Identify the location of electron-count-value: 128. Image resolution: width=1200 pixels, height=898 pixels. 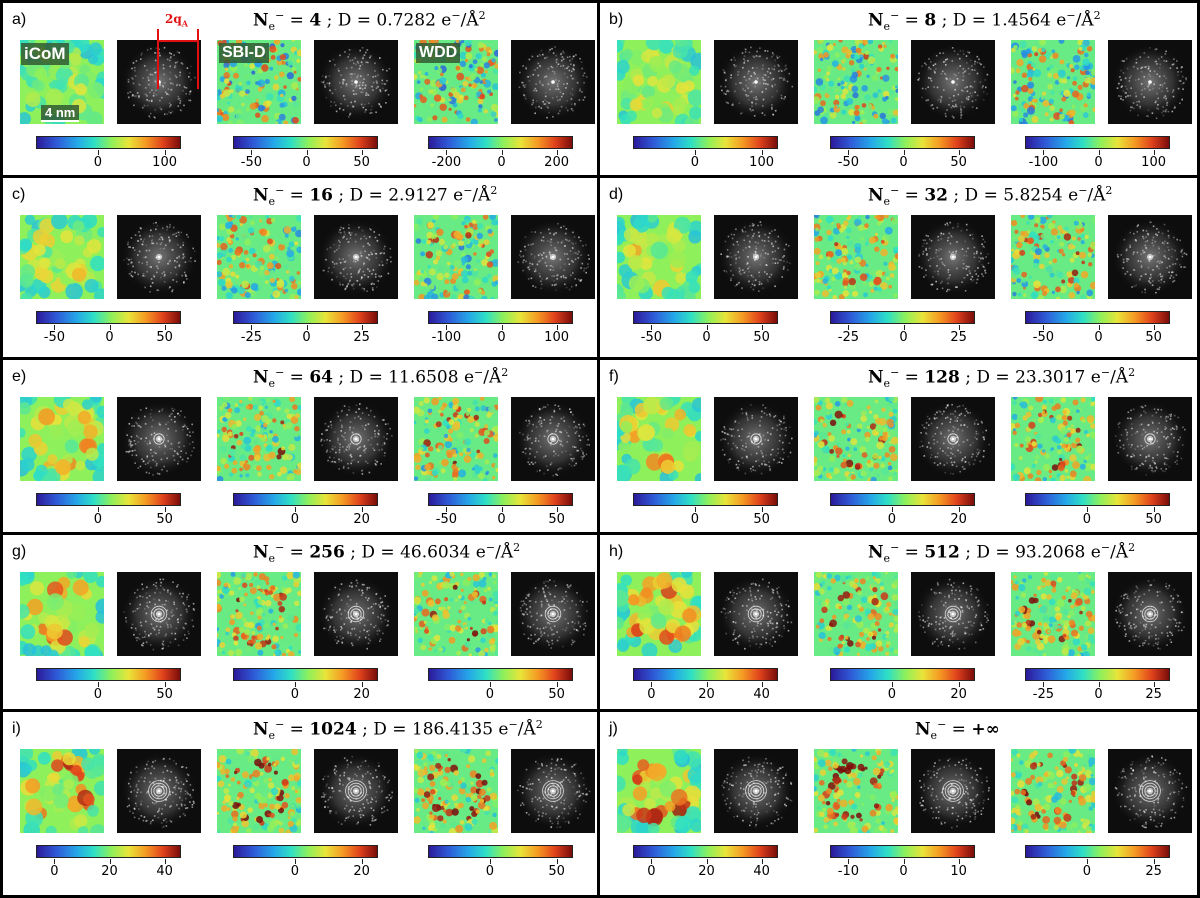
(942, 377).